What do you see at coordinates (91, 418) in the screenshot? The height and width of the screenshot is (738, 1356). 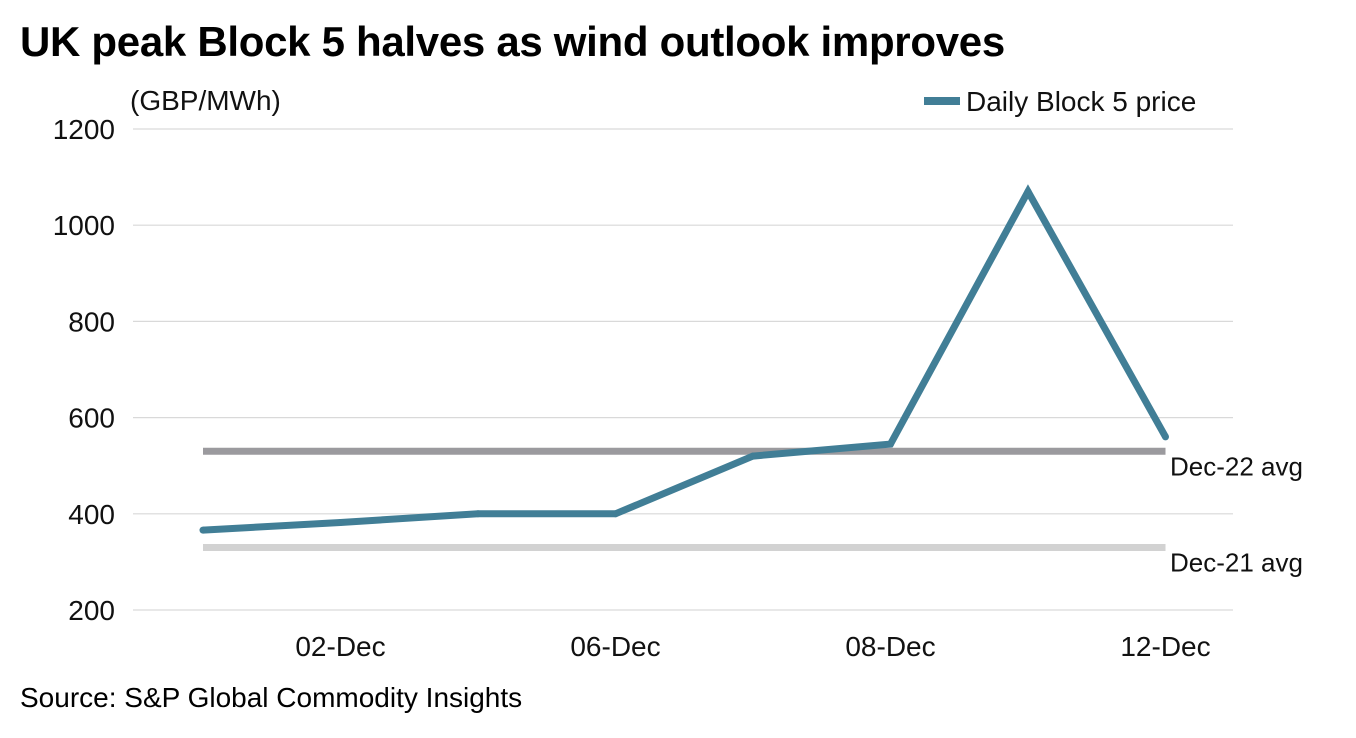 I see `y-tick-label-600: 600` at bounding box center [91, 418].